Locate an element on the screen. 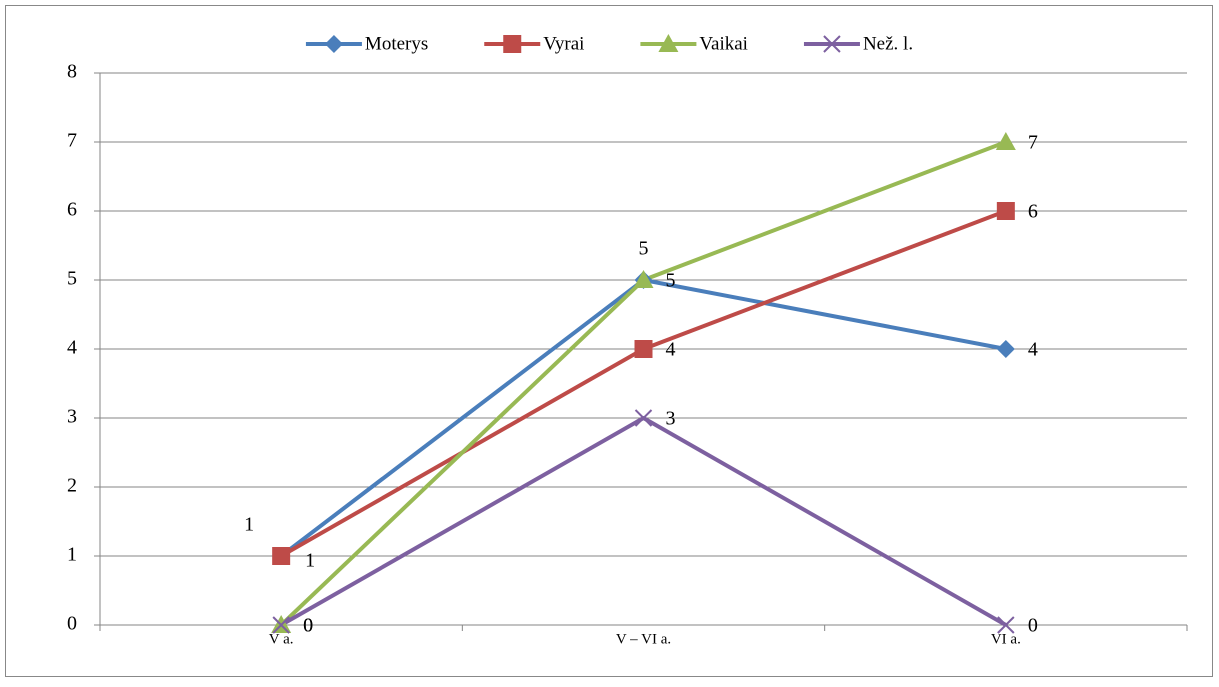 The height and width of the screenshot is (687, 1219). y-tick-label: 3 is located at coordinates (72, 417).